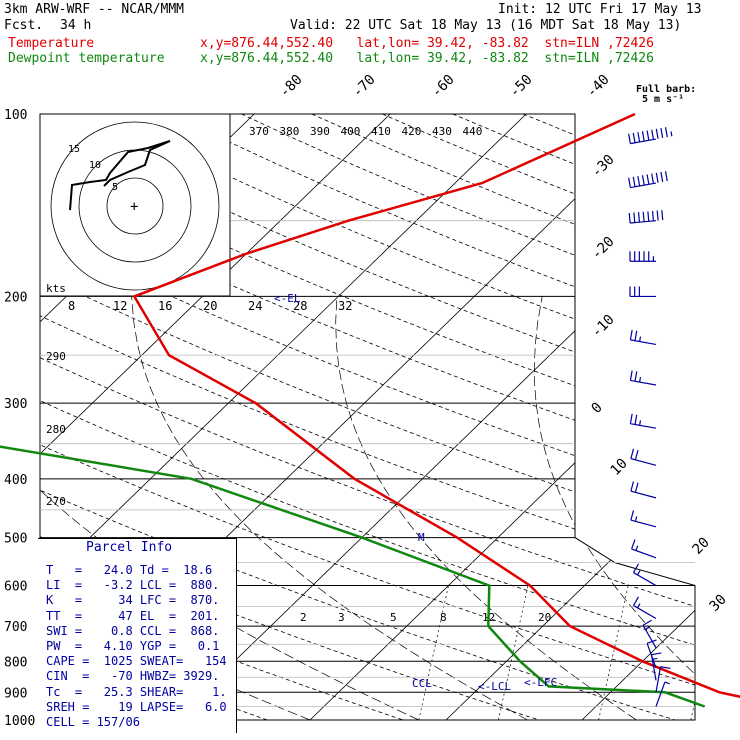 Image resolution: width=740 pixels, height=740 pixels. Describe the element at coordinates (133, 615) in the screenshot. I see `parcel-info-row: TT = 47 EL = 201.` at that location.